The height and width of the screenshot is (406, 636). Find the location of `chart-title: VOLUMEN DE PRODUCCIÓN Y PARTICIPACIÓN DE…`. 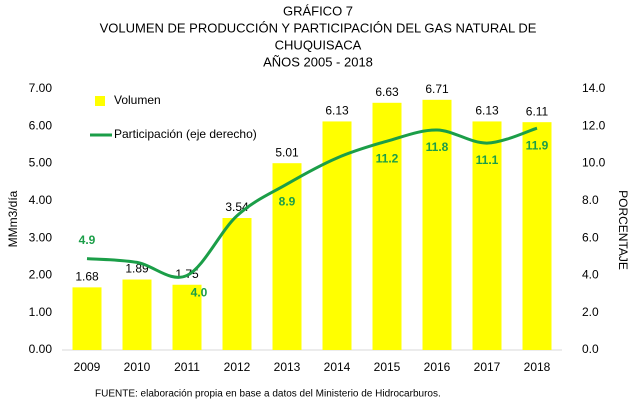

chart-title: VOLUMEN DE PRODUCCIÓN Y PARTICIPACIÓN DE… is located at coordinates (318, 27).